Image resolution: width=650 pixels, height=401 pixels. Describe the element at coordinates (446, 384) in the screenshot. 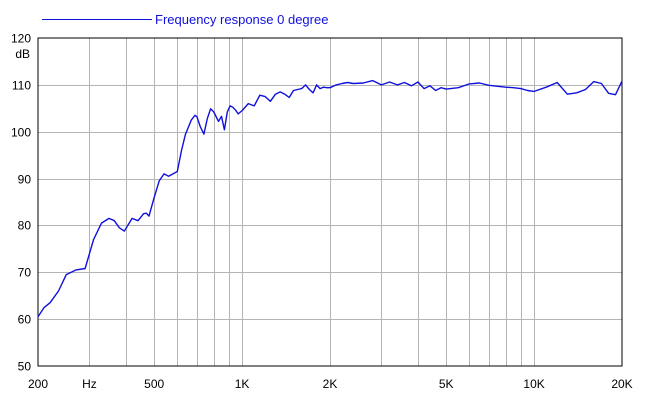

I see `x-tick-label: 5K` at that location.